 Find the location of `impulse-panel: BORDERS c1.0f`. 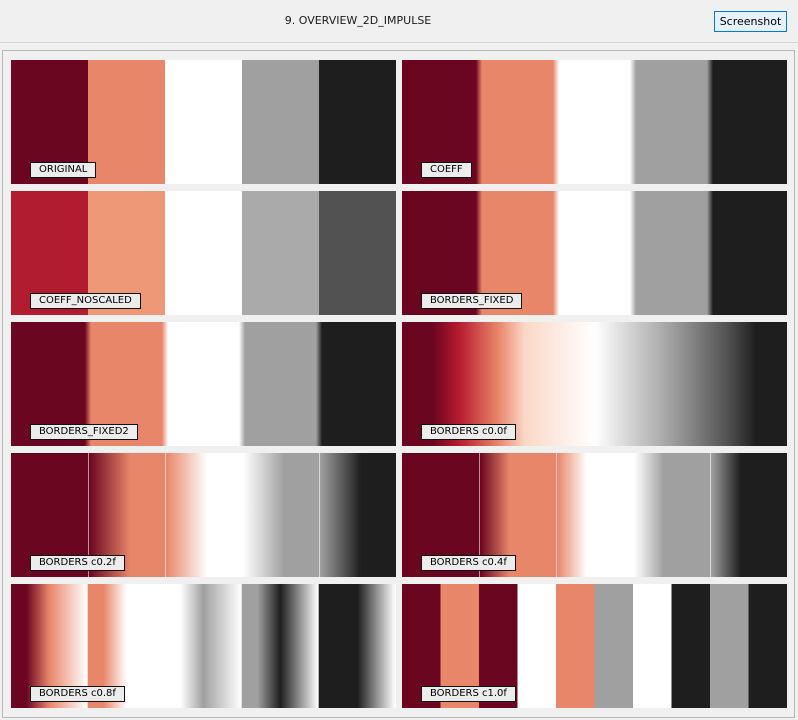

impulse-panel: BORDERS c1.0f is located at coordinates (594, 646).